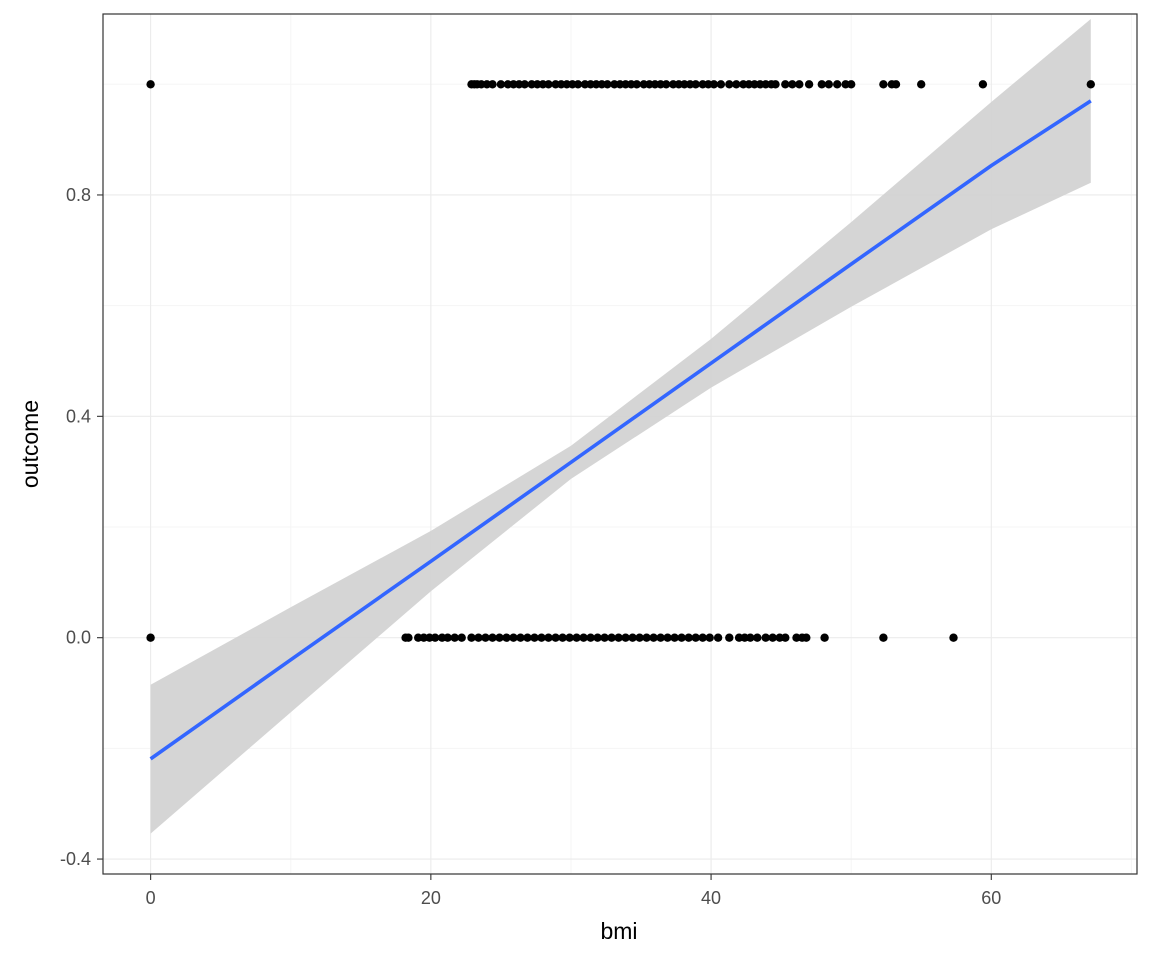 The image size is (1152, 960). I want to click on y-axis: -0.4 0.0 0.4 0.8, so click(81, 527).